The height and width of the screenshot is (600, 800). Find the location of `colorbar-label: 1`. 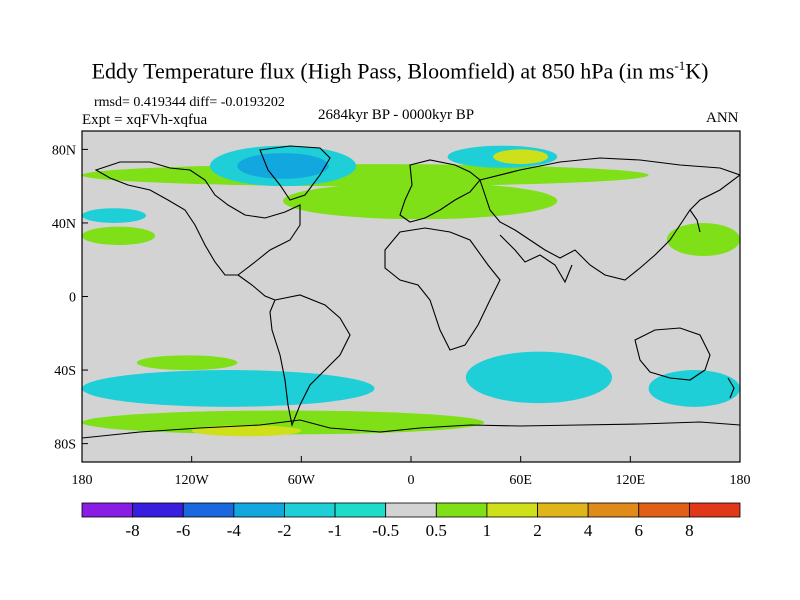

colorbar-label: 1 is located at coordinates (487, 530).